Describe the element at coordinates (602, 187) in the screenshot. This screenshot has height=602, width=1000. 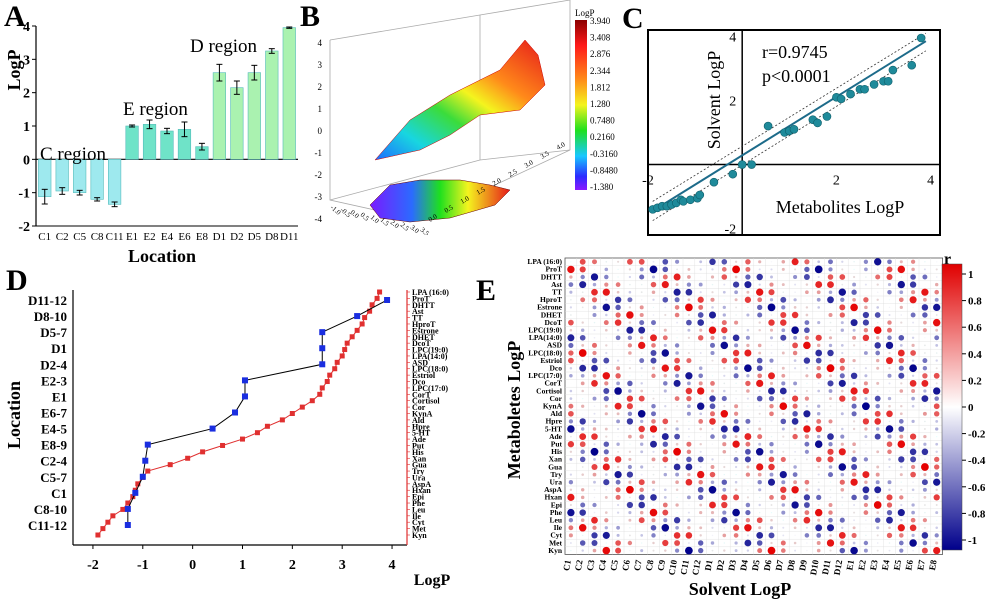
I see `b-colorbar-tick: -1.380` at that location.